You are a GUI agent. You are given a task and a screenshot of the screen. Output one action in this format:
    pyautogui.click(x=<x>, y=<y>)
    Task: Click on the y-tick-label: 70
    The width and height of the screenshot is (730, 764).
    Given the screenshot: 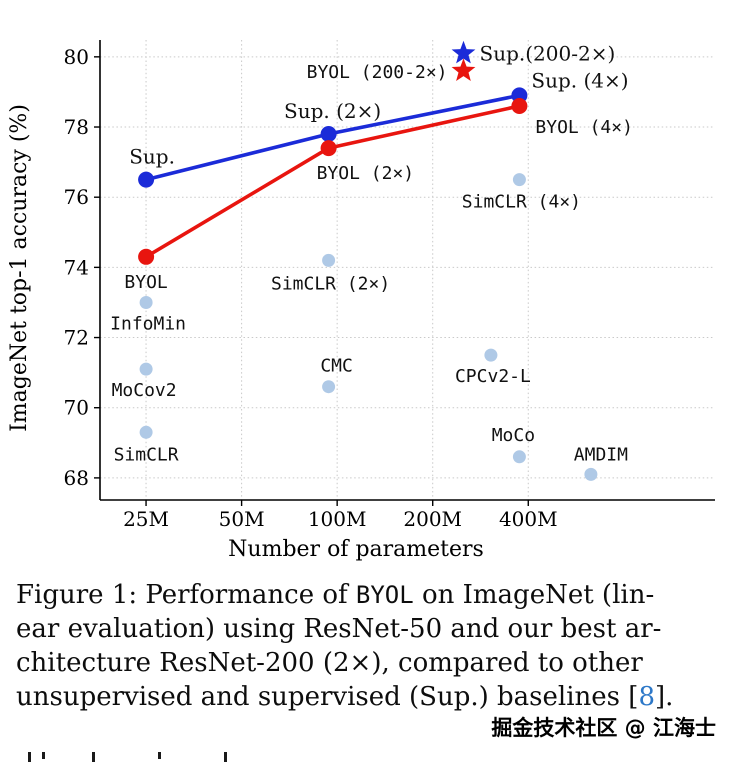 What is the action you would take?
    pyautogui.click(x=76, y=408)
    